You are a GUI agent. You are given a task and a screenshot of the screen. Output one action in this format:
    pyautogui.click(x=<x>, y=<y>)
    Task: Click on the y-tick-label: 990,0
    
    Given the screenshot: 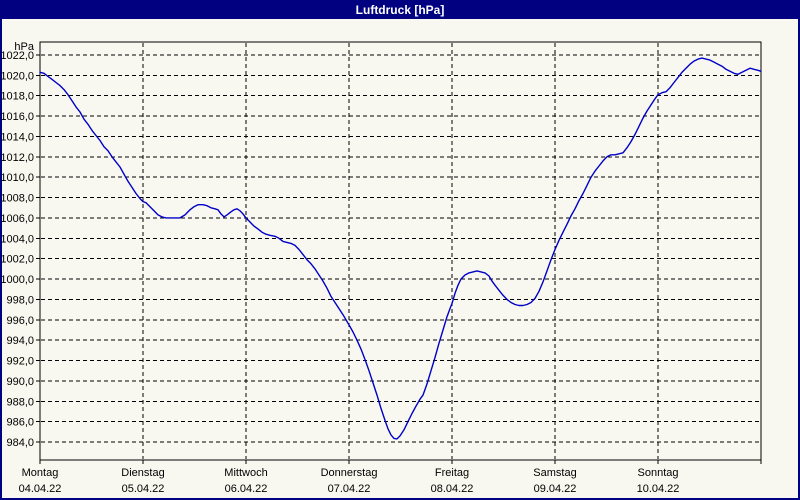 What is the action you would take?
    pyautogui.click(x=20, y=382)
    